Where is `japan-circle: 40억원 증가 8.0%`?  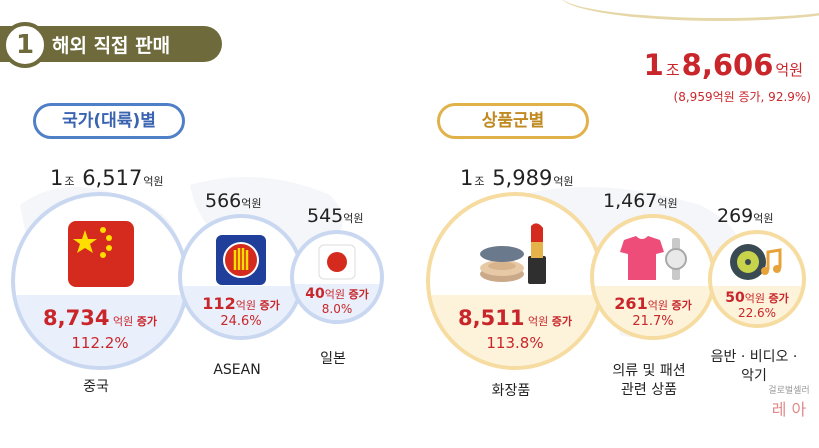
japan-circle: 40억원 증가 8.0% is located at coordinates (337, 277).